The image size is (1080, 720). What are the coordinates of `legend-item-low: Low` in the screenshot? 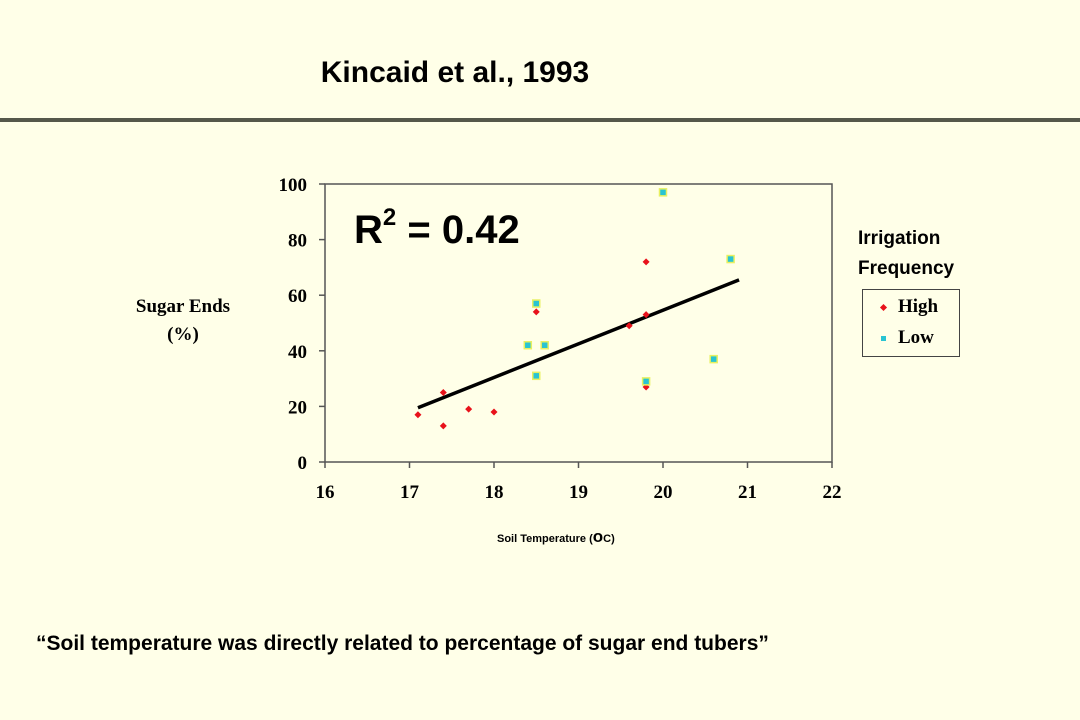 It's located at (907, 338).